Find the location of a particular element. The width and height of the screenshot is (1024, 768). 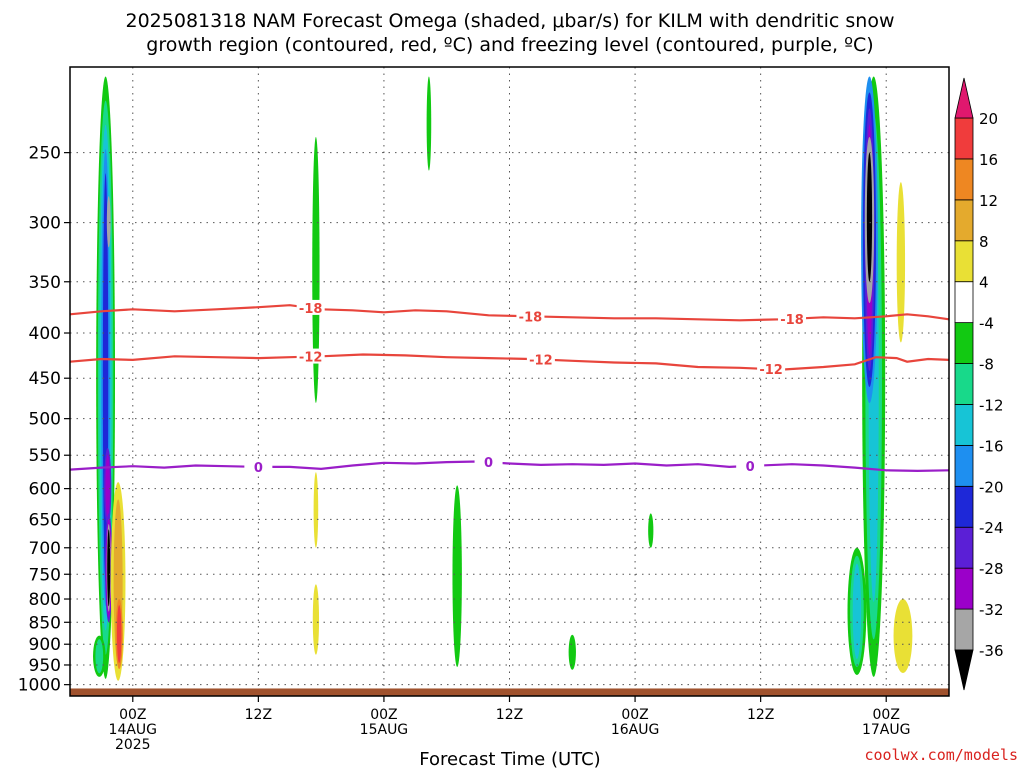

colorbar-tick-label-3: 8 is located at coordinates (984, 242).